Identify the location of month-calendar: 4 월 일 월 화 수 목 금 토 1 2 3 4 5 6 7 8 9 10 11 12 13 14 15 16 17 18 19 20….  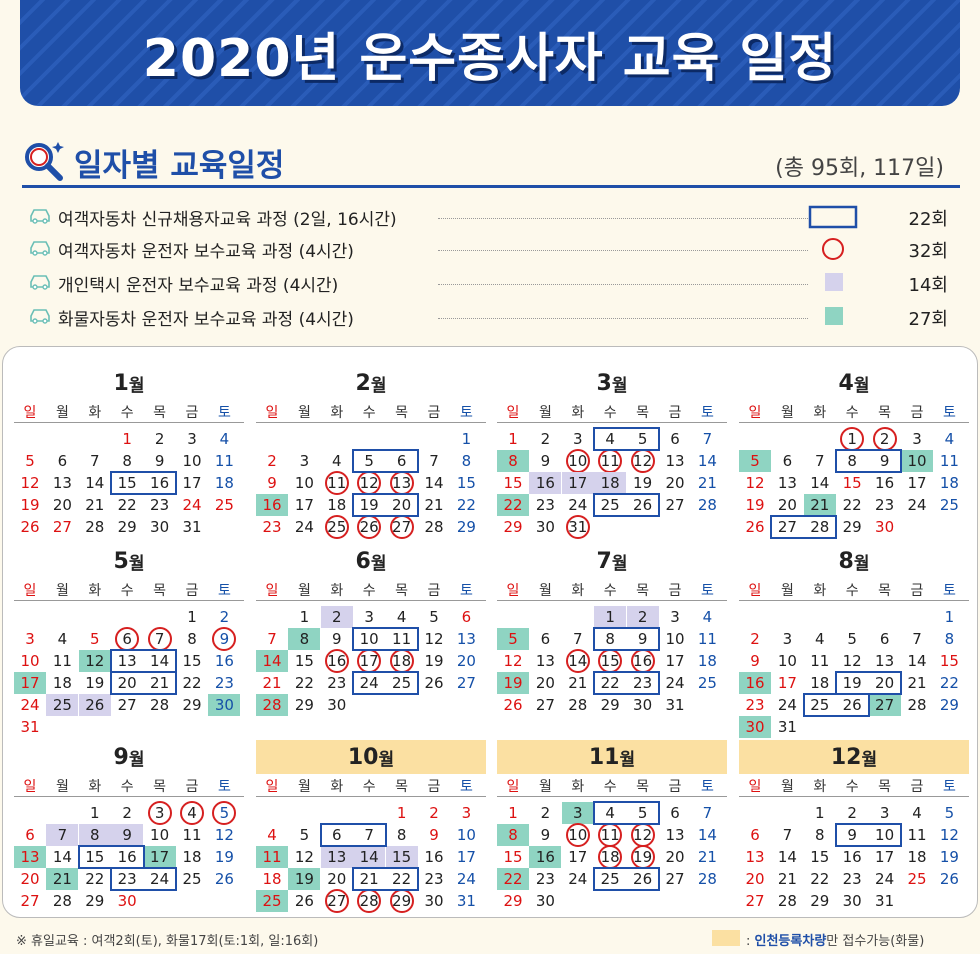
(854, 456).